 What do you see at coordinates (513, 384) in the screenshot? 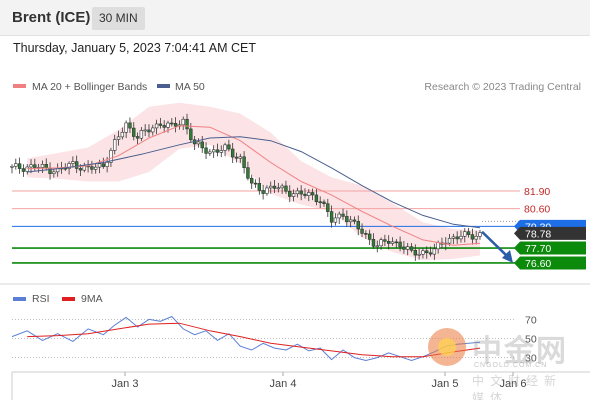
I see `time-label-3: Jan 6` at bounding box center [513, 384].